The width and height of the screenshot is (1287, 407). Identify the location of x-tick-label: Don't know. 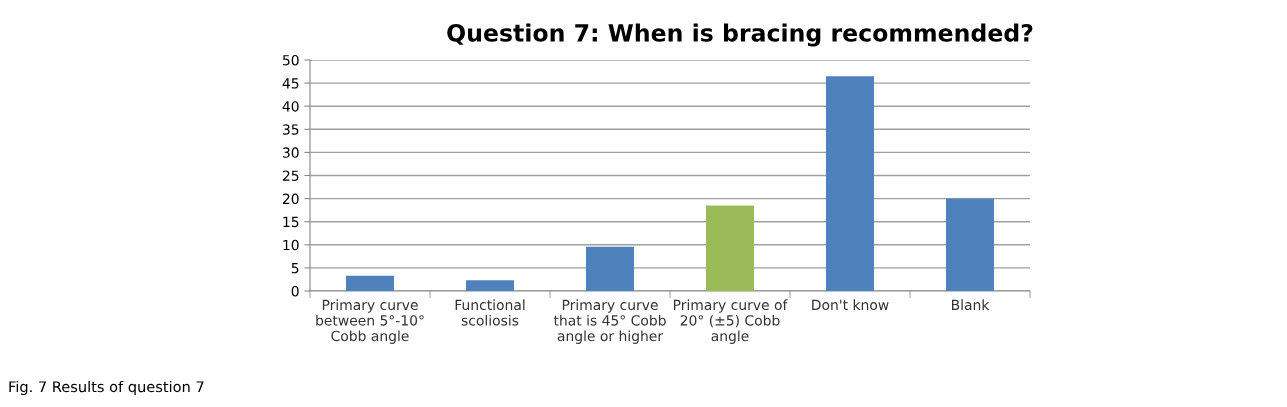
(850, 305).